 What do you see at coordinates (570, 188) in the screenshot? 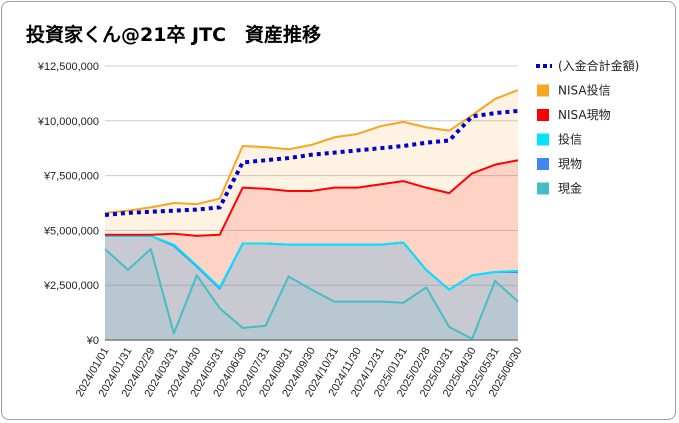
I see `legend-label: 現金` at bounding box center [570, 188].